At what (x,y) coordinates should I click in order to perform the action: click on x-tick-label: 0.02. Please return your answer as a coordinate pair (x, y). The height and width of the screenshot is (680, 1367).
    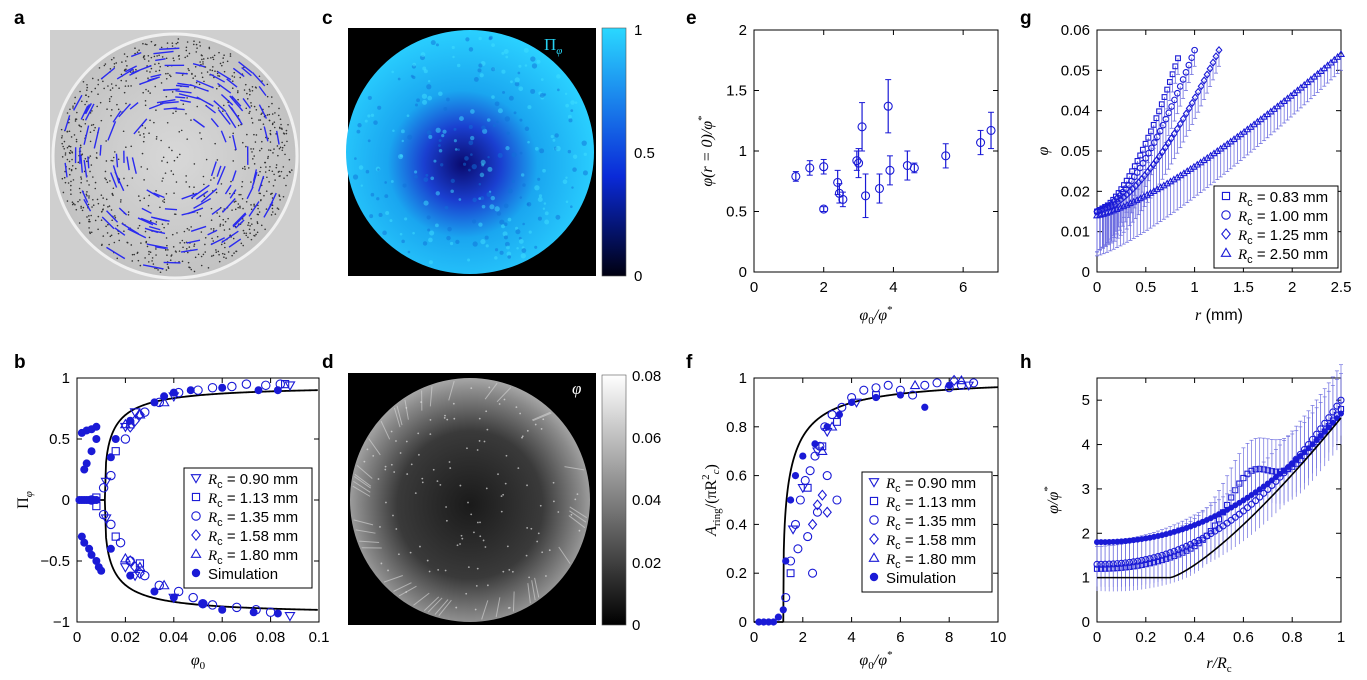
    Looking at the image, I should click on (125, 637).